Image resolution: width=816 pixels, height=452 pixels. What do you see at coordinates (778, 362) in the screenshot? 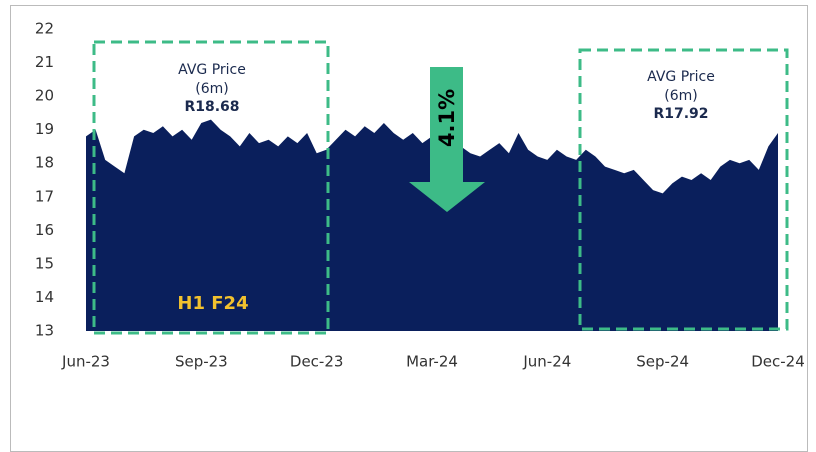
I see `x-tick-label: Dec-24` at bounding box center [778, 362].